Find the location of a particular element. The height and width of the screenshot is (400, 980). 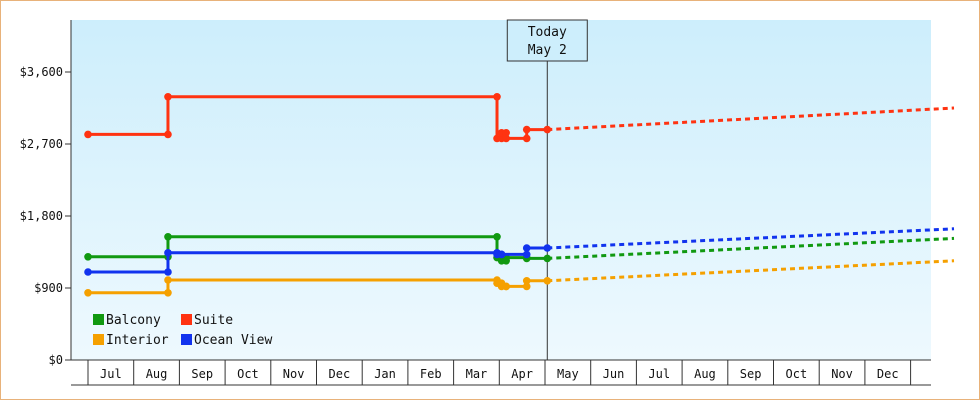

balcony-forecast-line is located at coordinates (751, 248).